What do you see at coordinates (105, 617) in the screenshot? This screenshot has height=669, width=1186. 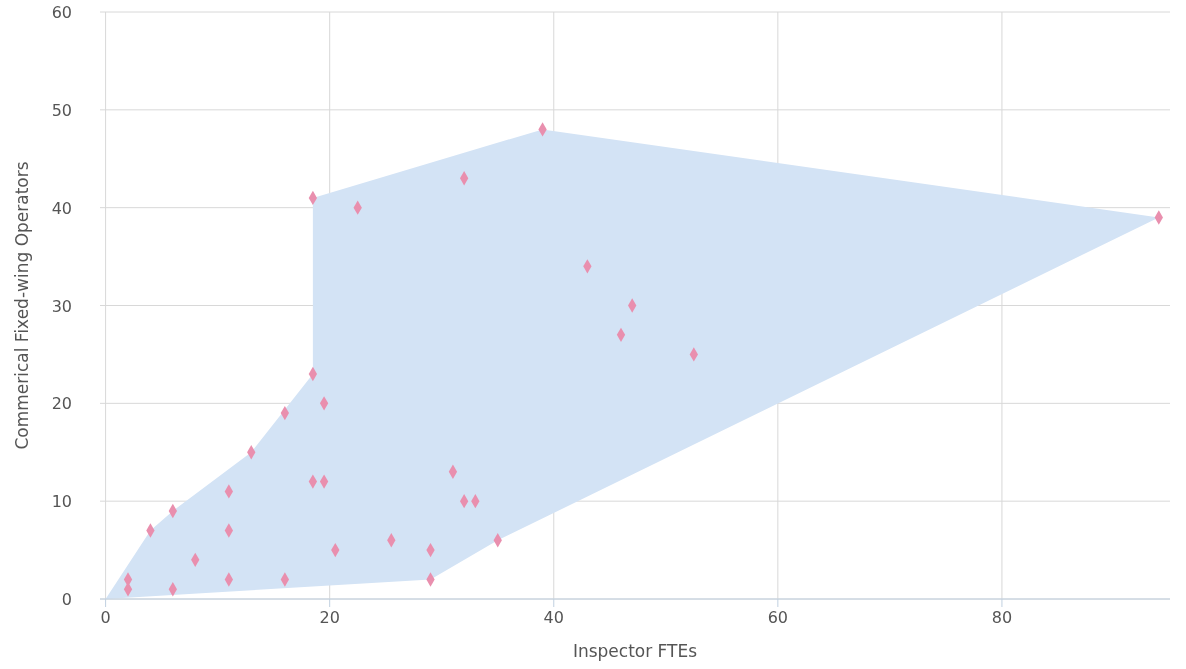 I see `x-tick-label: 0` at bounding box center [105, 617].